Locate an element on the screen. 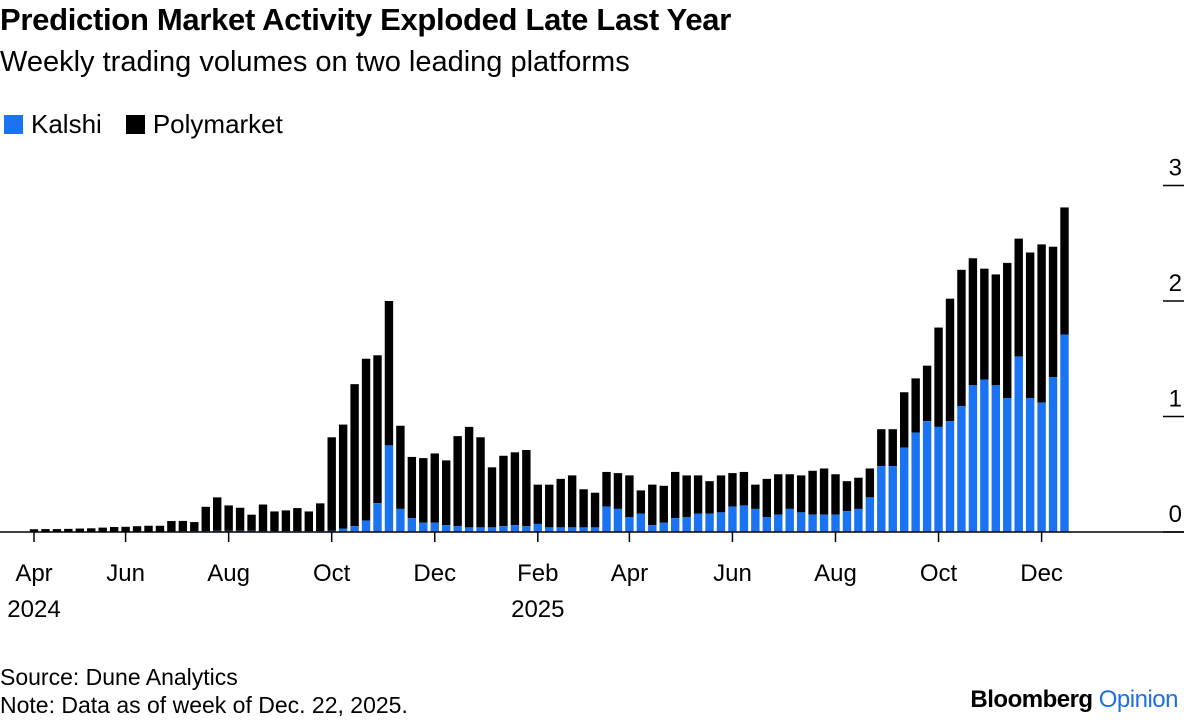  x-tick-label: Dec is located at coordinates (434, 573).